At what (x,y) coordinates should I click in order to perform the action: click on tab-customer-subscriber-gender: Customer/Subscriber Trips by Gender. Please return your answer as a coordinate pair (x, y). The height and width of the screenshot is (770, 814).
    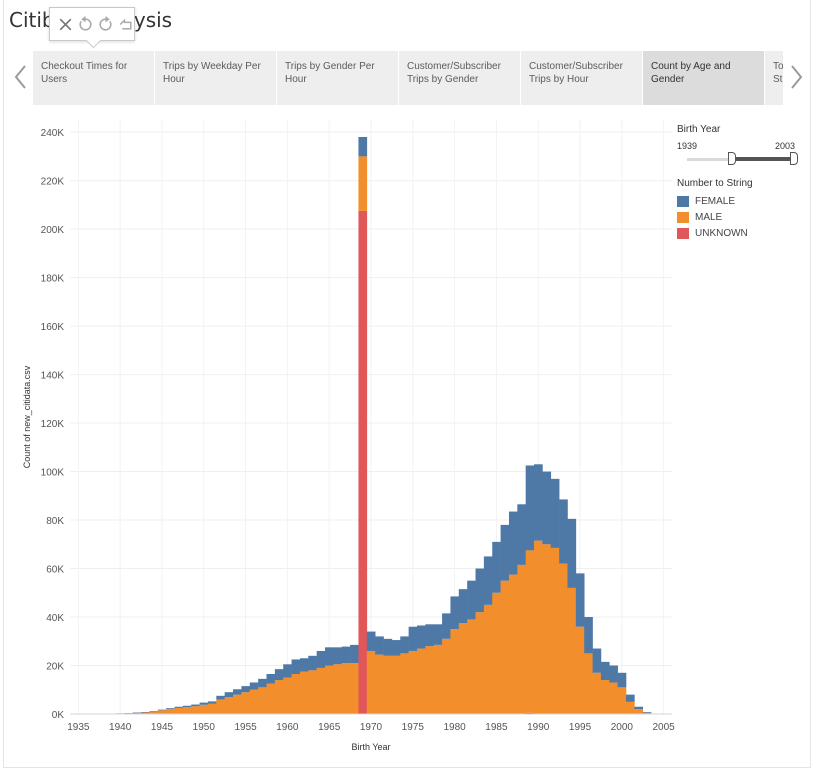
    Looking at the image, I should click on (459, 78).